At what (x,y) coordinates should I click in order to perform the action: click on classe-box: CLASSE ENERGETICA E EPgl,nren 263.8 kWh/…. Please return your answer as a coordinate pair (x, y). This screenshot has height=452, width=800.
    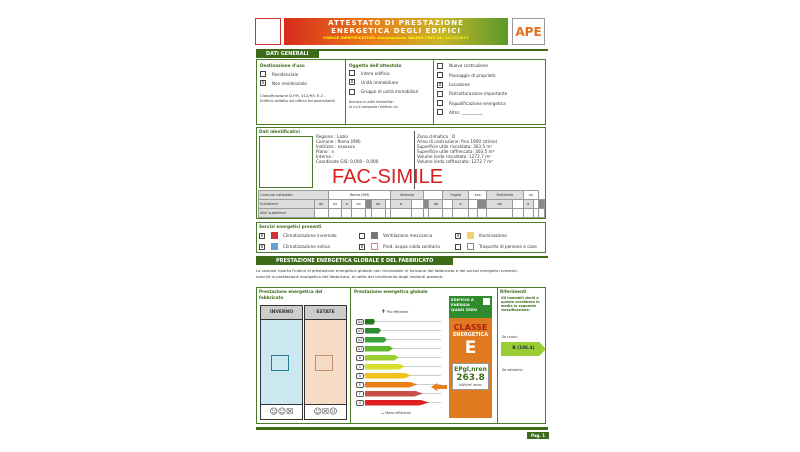
    Looking at the image, I should click on (470, 368).